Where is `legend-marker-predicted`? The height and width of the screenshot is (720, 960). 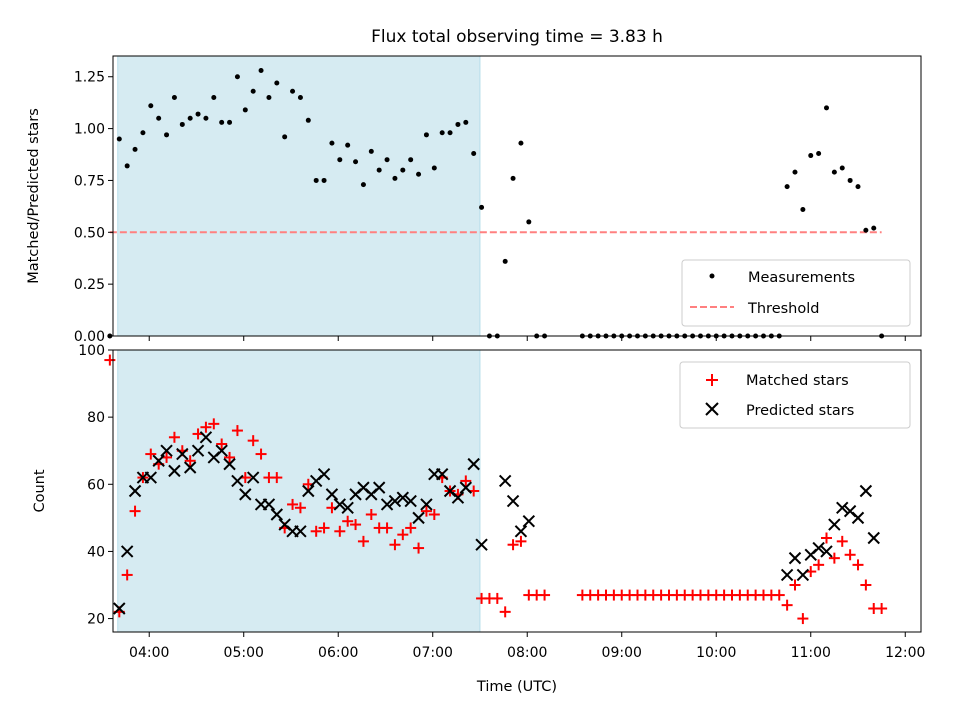
legend-marker-predicted is located at coordinates (712, 409).